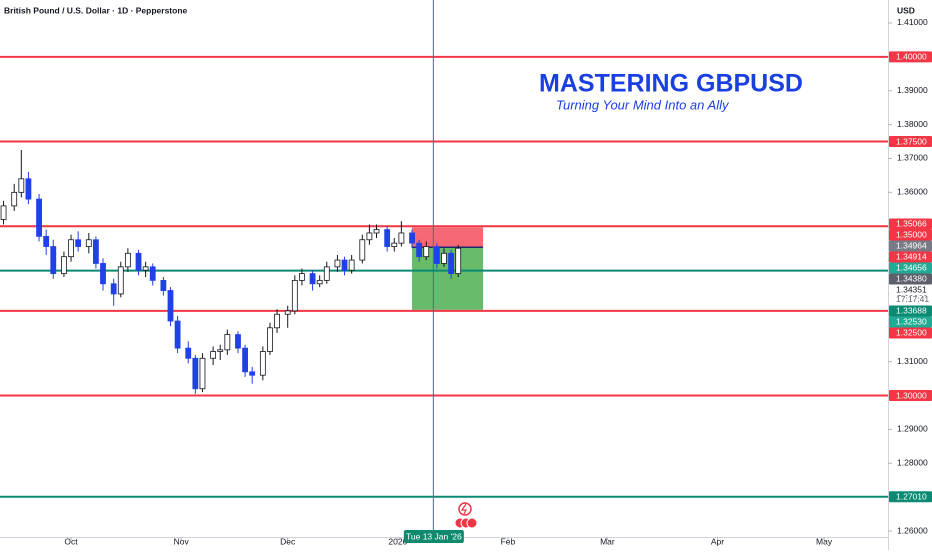 The height and width of the screenshot is (555, 932). What do you see at coordinates (607, 541) in the screenshot?
I see `x-tick-label: Mar` at bounding box center [607, 541].